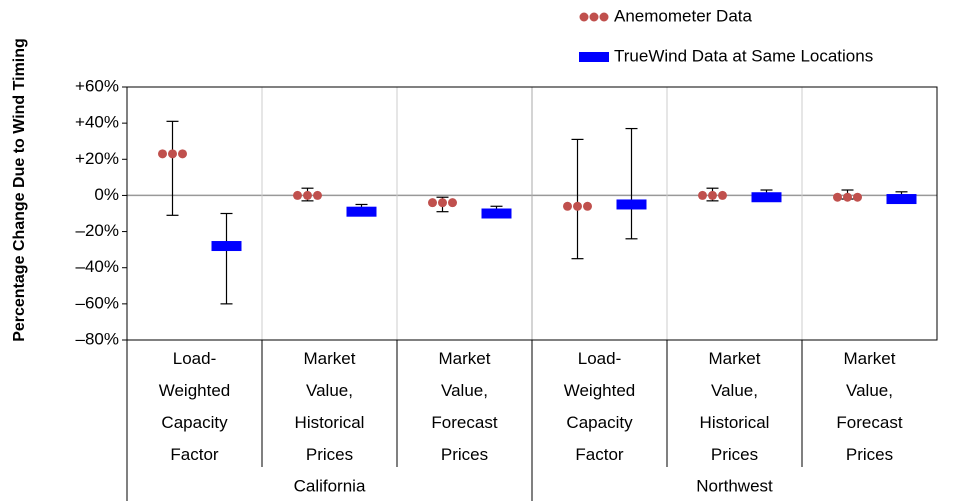 Image resolution: width=957 pixels, height=501 pixels. Describe the element at coordinates (97, 158) in the screenshot. I see `y-tick-label: +20%` at that location.